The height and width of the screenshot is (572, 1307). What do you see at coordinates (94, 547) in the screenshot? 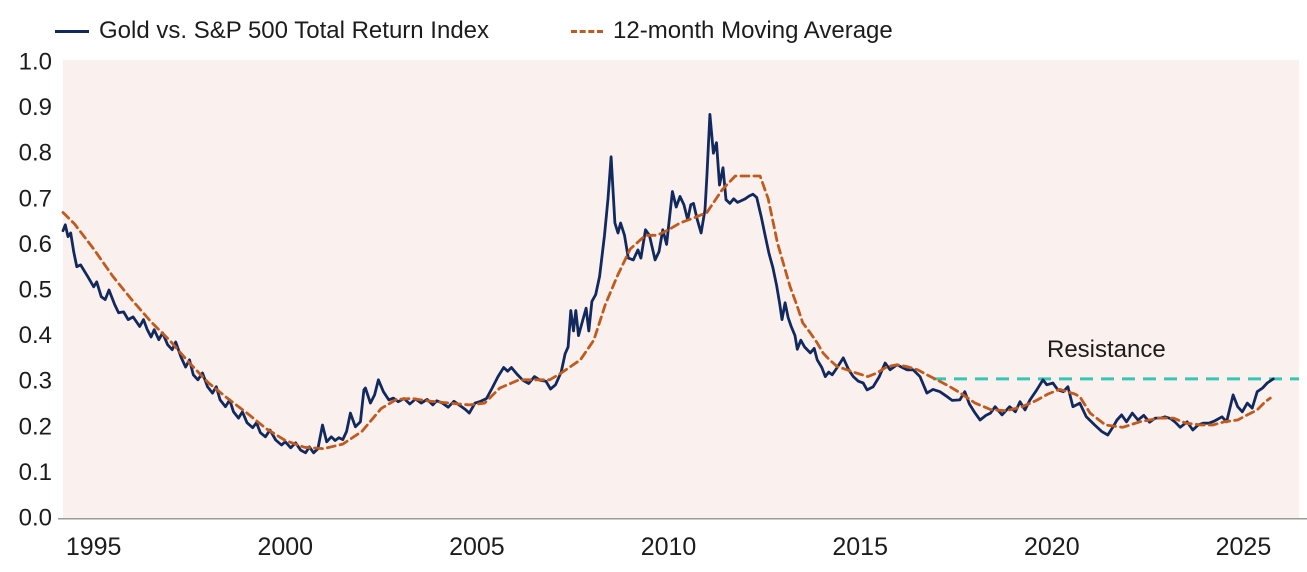
I see `x-tick-label: 1995` at bounding box center [94, 547].